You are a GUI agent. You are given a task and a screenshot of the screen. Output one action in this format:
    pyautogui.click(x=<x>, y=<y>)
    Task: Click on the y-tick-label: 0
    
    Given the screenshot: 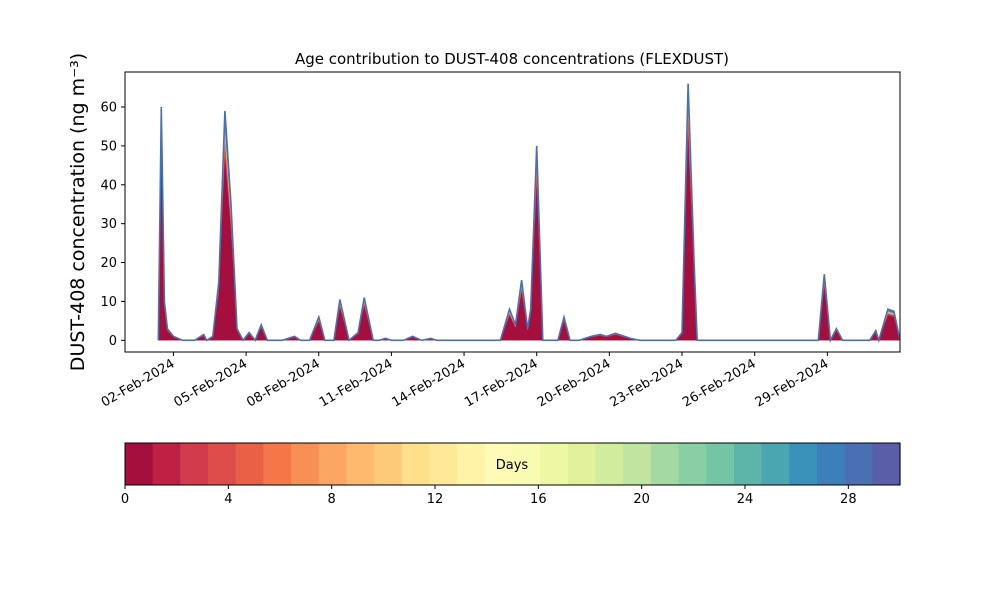 What is the action you would take?
    pyautogui.click(x=113, y=341)
    